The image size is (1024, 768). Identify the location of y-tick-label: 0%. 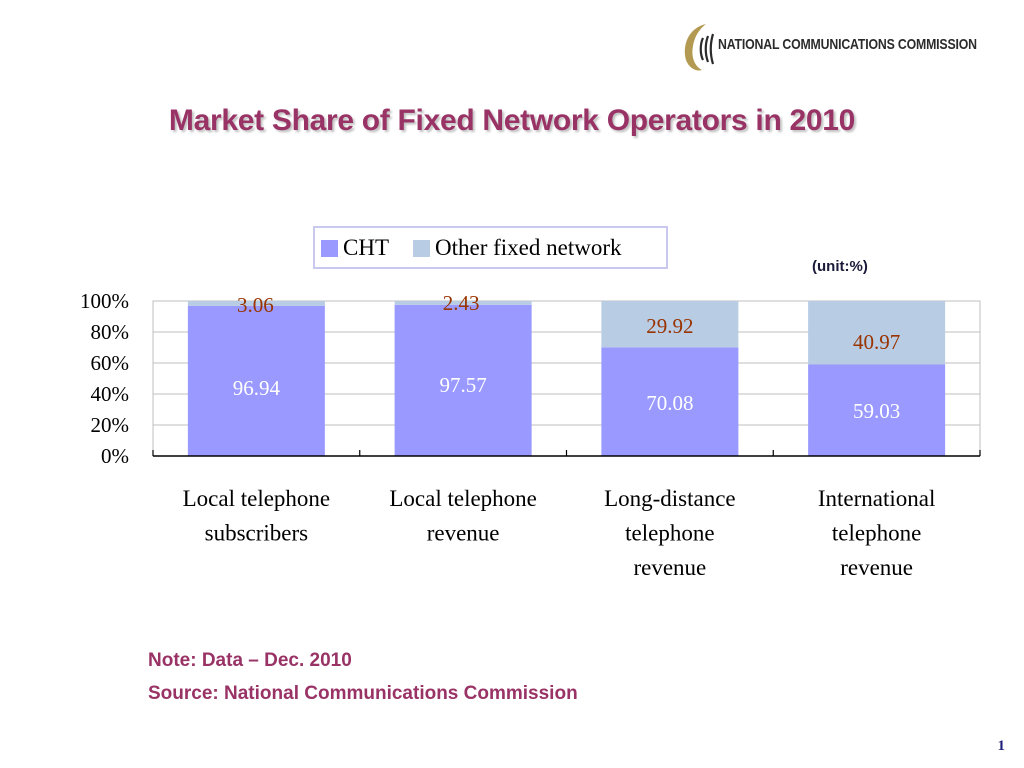
(115, 456).